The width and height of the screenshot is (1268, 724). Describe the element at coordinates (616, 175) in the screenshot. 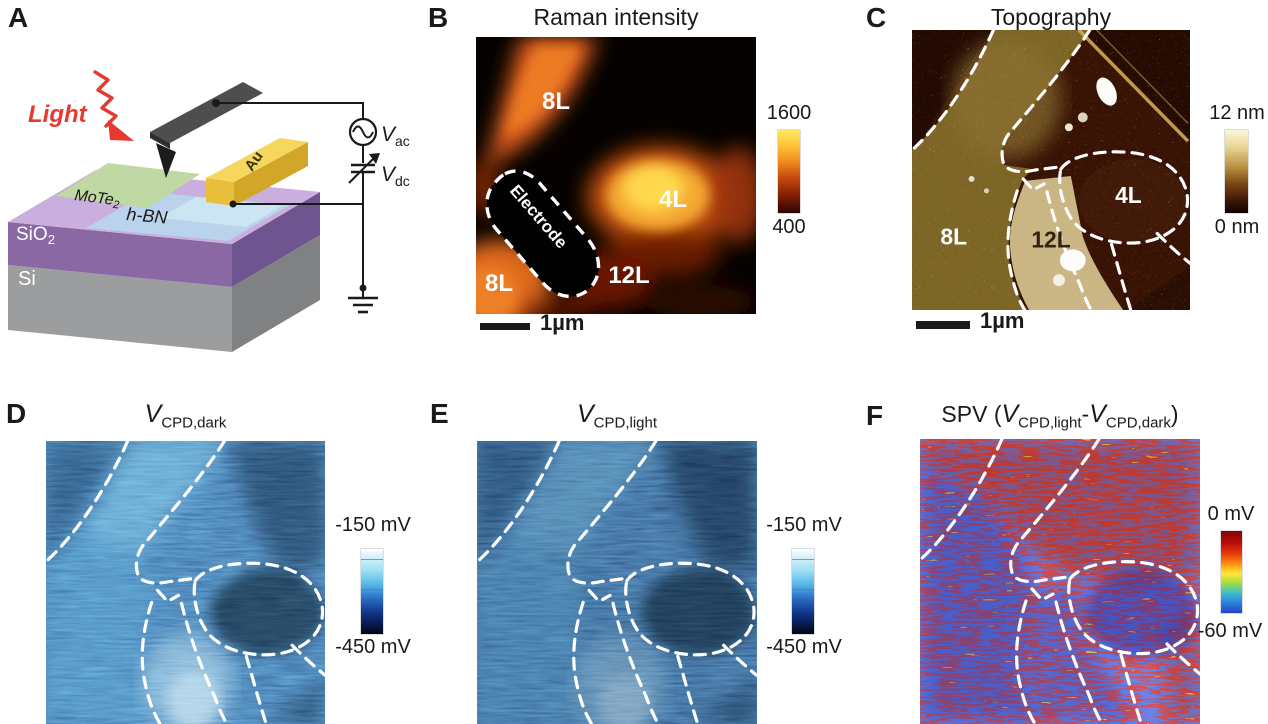

I see `raman-map: Electrode 8L 4L 12L 8L` at that location.